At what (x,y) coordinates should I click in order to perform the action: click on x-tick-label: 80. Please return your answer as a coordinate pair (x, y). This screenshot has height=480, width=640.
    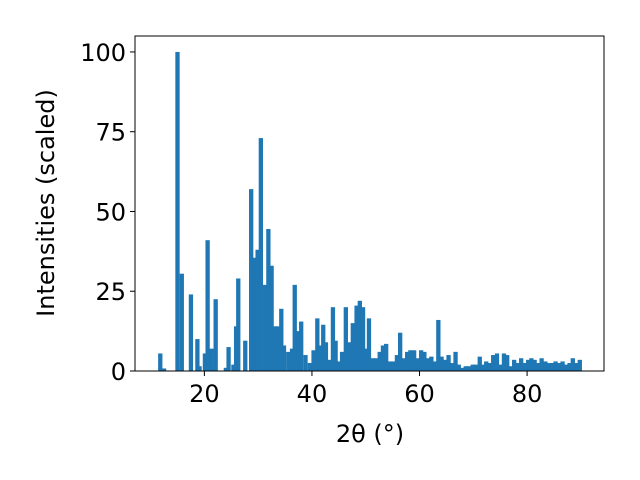
    Looking at the image, I should click on (527, 394).